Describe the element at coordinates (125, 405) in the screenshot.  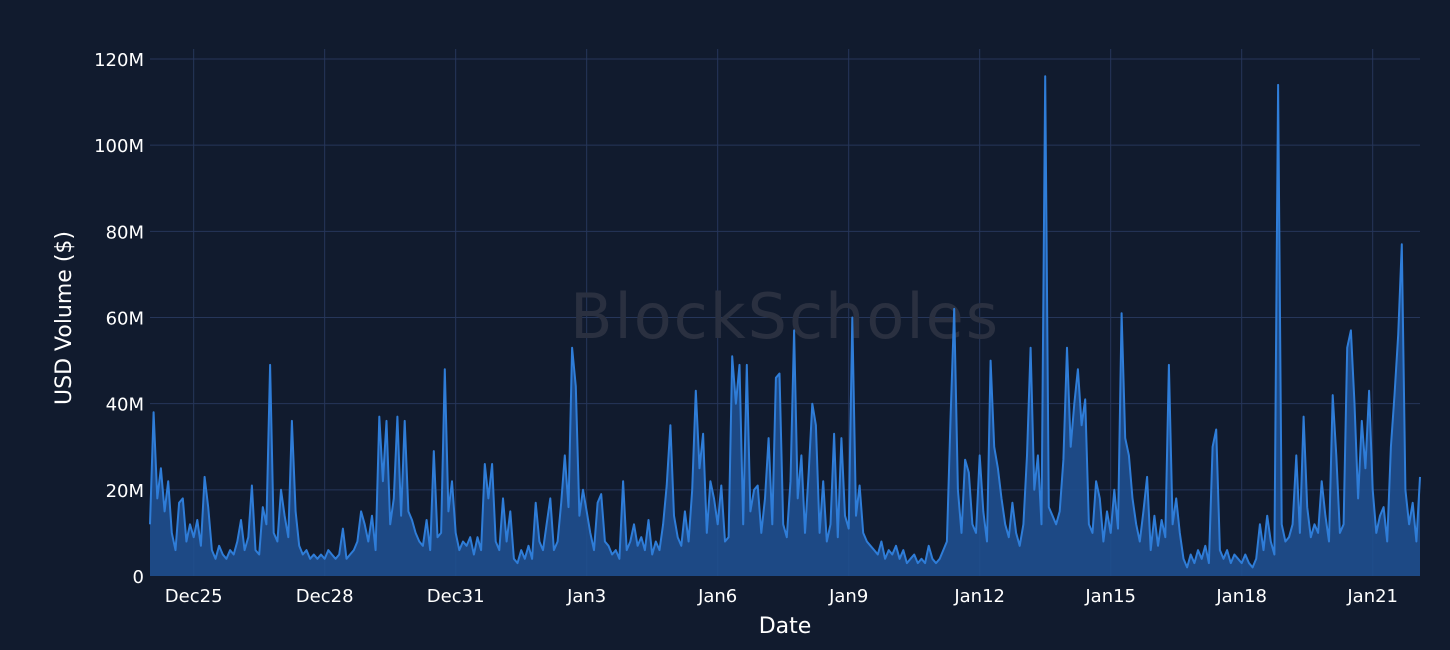
I see `y-tick-label: 40M` at that location.